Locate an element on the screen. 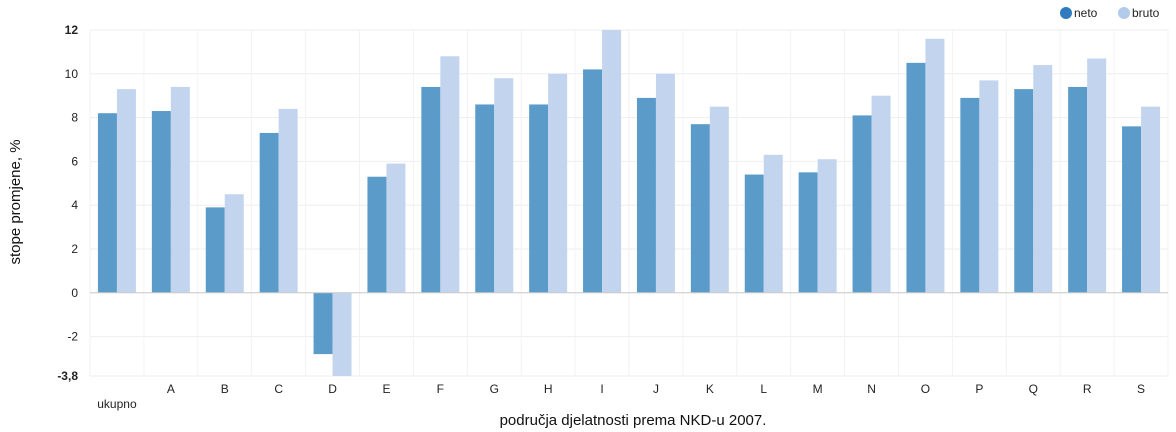  bar-bruto-Q is located at coordinates (1043, 179).